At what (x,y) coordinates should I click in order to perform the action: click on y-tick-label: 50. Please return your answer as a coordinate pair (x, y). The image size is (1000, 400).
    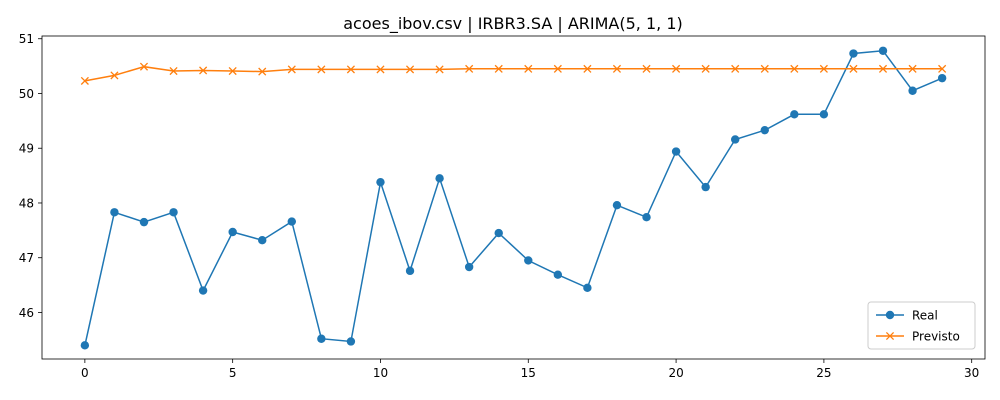
    Looking at the image, I should click on (26, 94).